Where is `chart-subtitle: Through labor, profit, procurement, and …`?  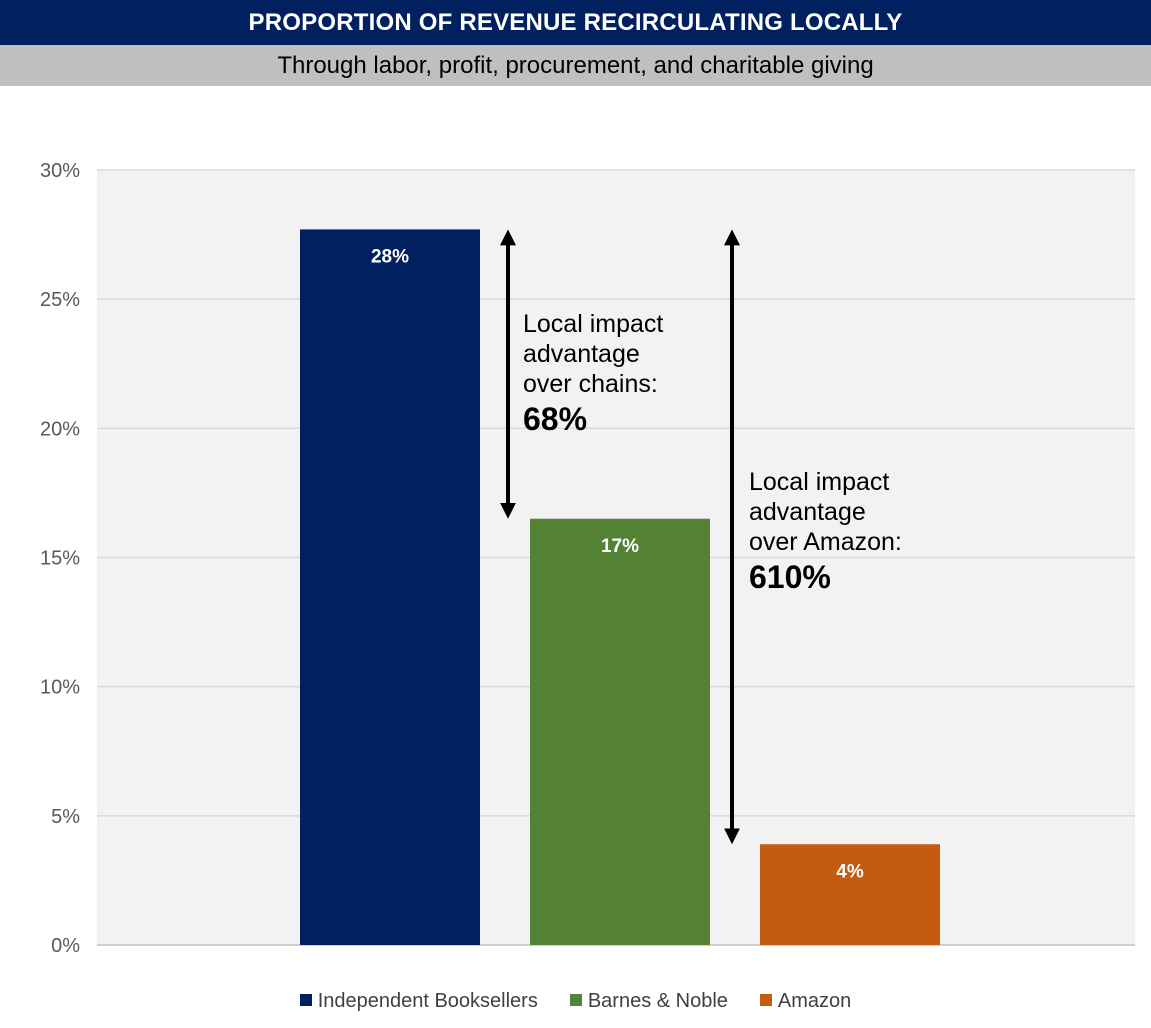 chart-subtitle: Through labor, profit, procurement, and … is located at coordinates (575, 65).